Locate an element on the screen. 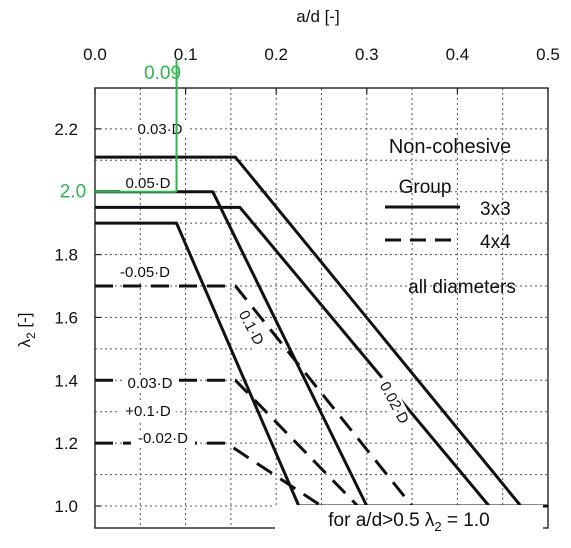 The height and width of the screenshot is (548, 571). x-axis-ticks: 0.0 0.1 0.2 0.3 0.4 0.5 is located at coordinates (321, 69).